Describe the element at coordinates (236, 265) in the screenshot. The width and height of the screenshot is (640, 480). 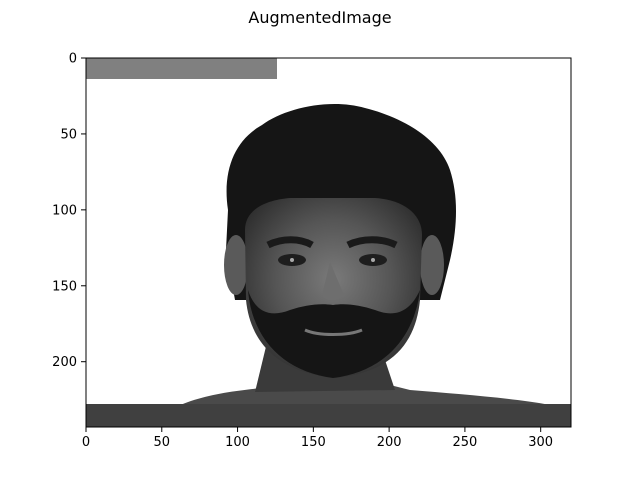
I see `left-ear` at that location.